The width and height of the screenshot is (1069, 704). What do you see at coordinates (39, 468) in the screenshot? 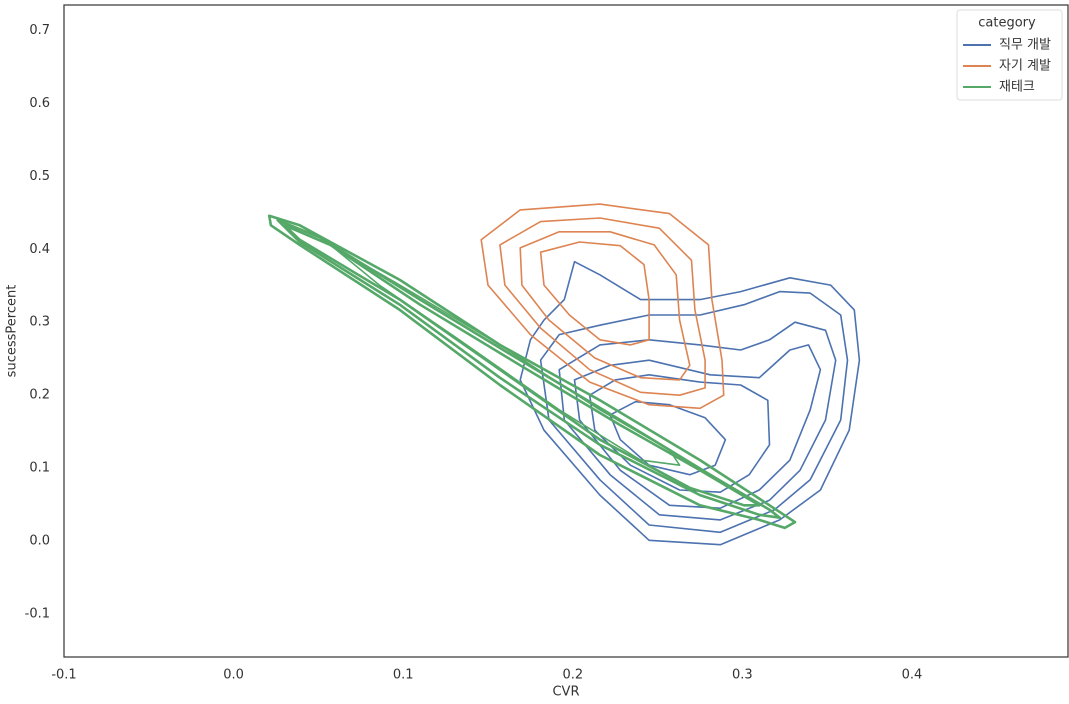
I see `y-tick-label: 0.1` at bounding box center [39, 468].